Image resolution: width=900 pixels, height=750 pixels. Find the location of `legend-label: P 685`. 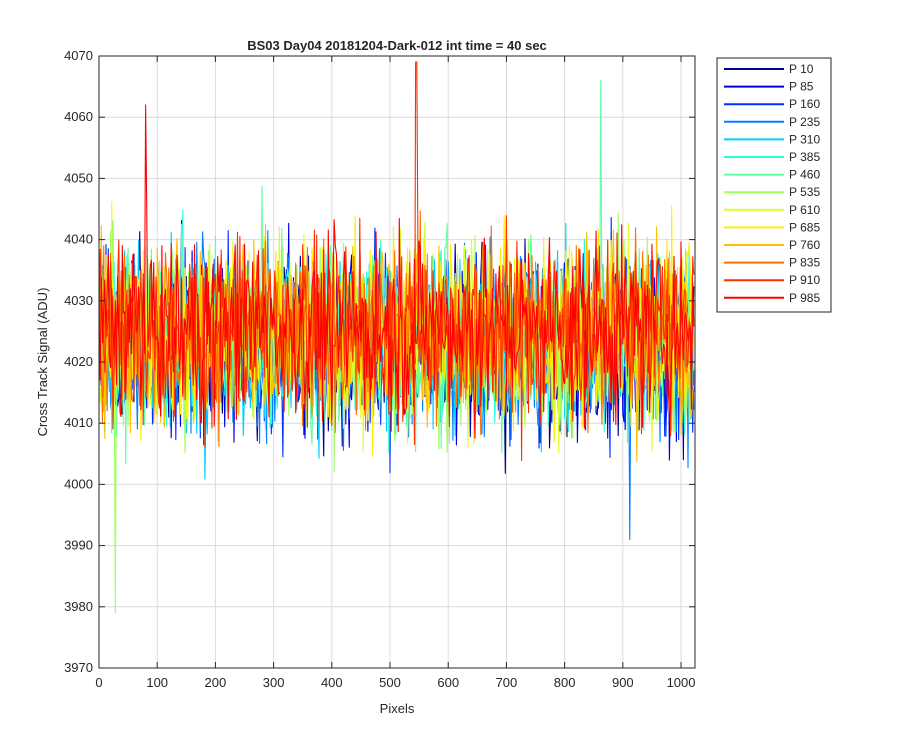

legend-label: P 685 is located at coordinates (804, 227).